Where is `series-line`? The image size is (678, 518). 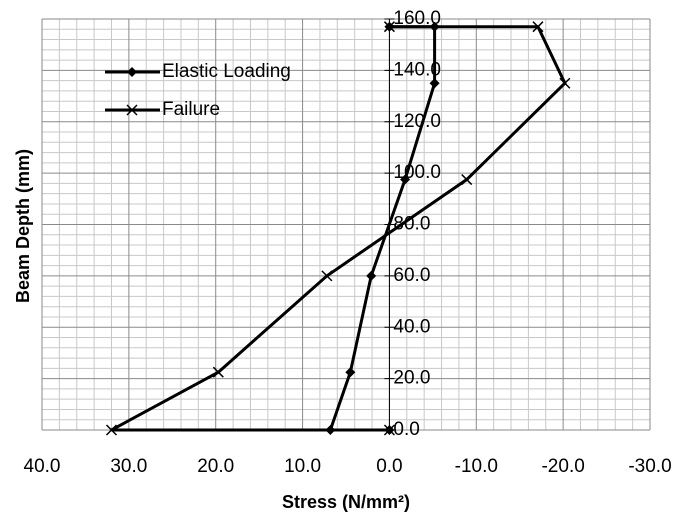 series-line is located at coordinates (382, 228).